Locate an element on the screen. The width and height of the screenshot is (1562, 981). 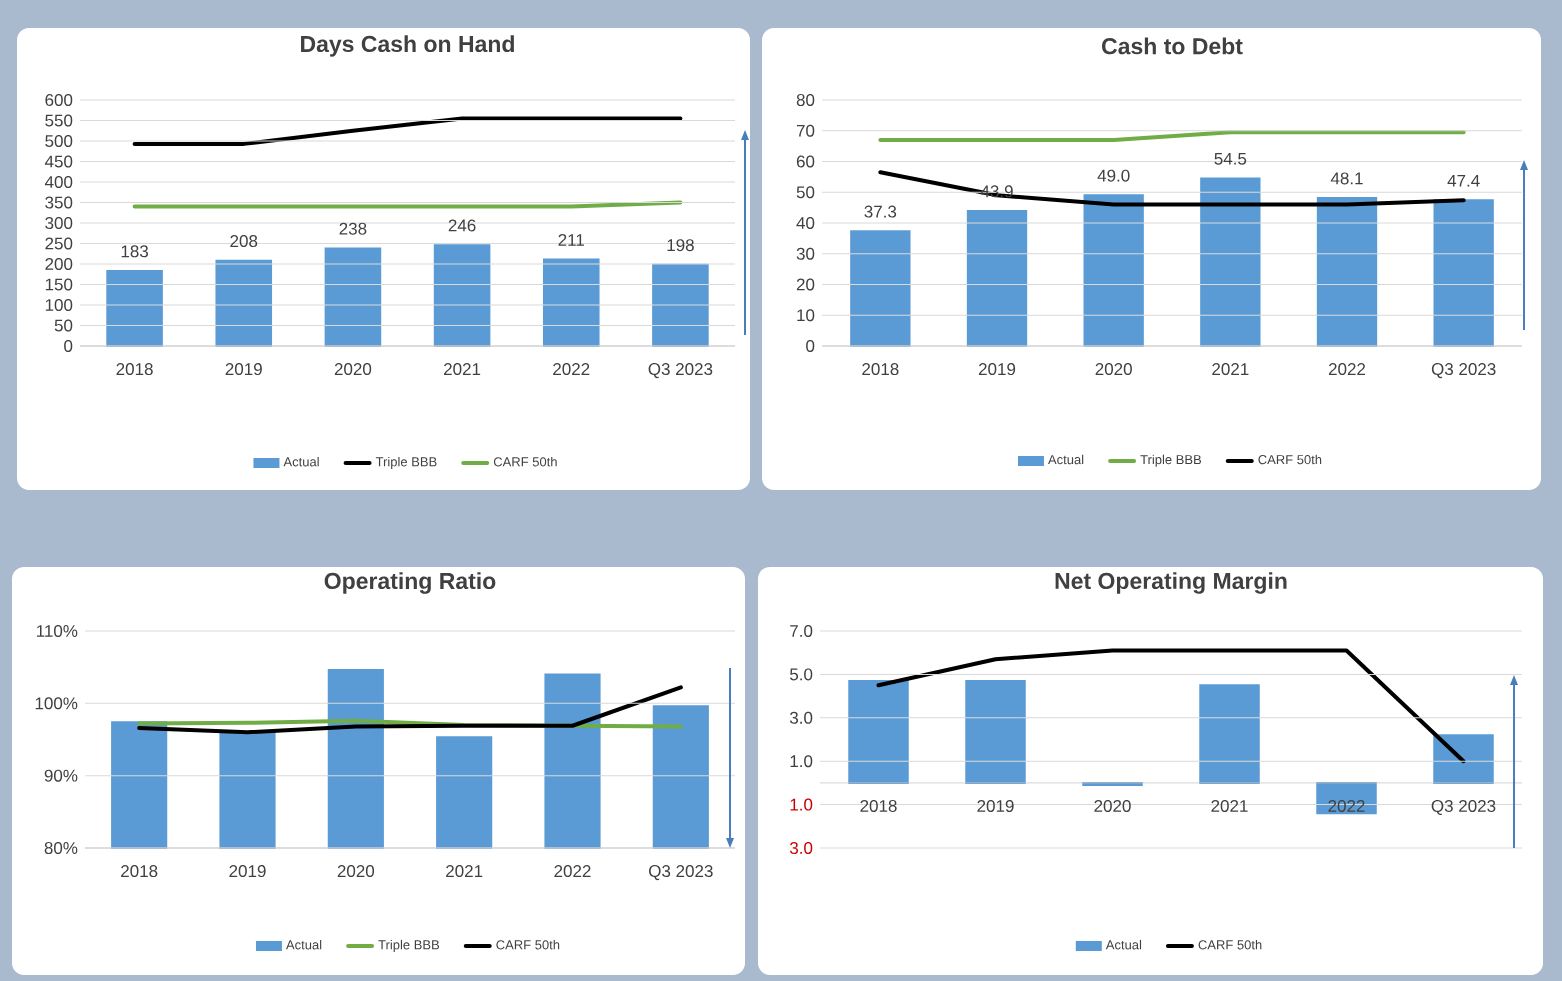
y-tick-label: 600 is located at coordinates (59, 100).